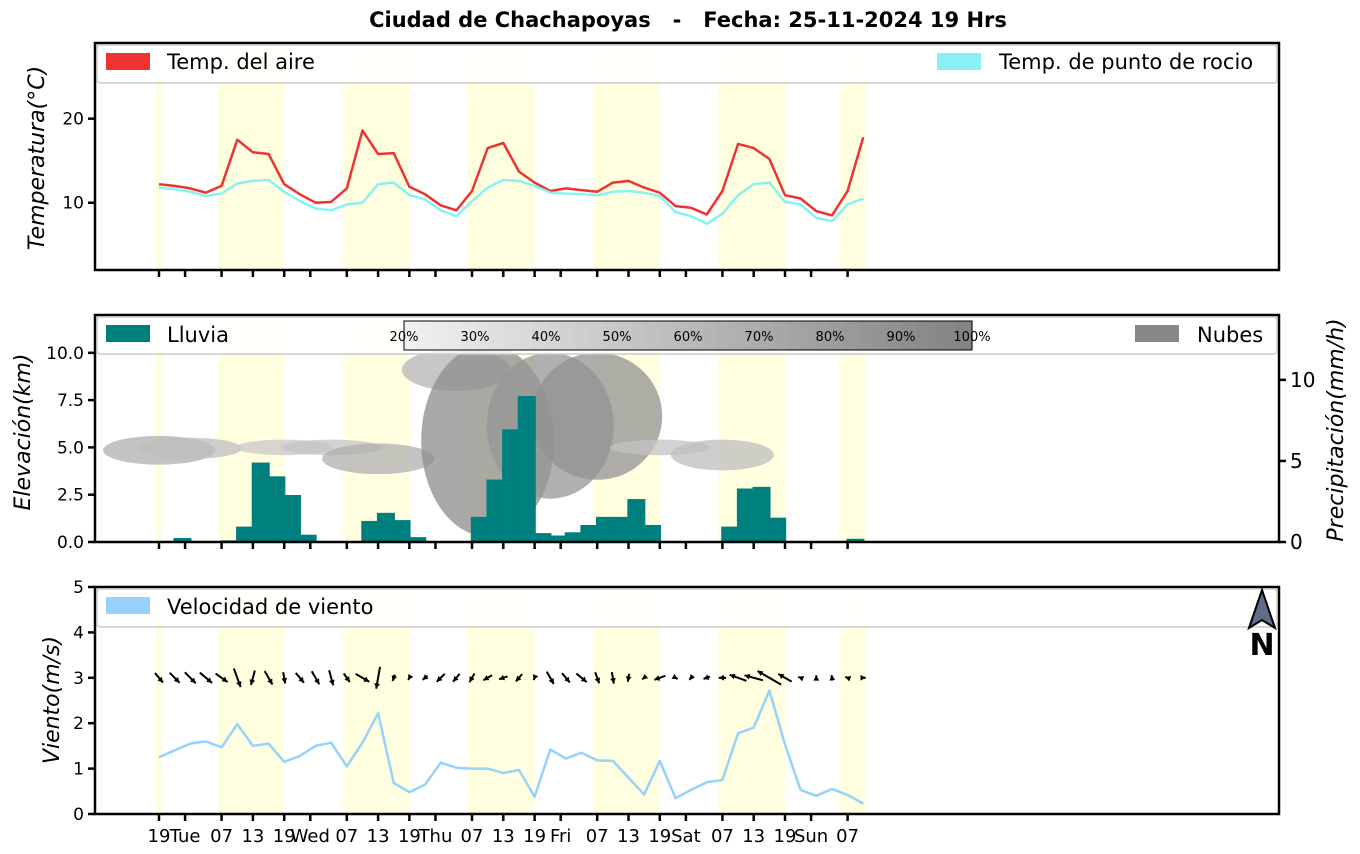  Describe the element at coordinates (901, 337) in the screenshot. I see `colorbar-label: 90%` at that location.